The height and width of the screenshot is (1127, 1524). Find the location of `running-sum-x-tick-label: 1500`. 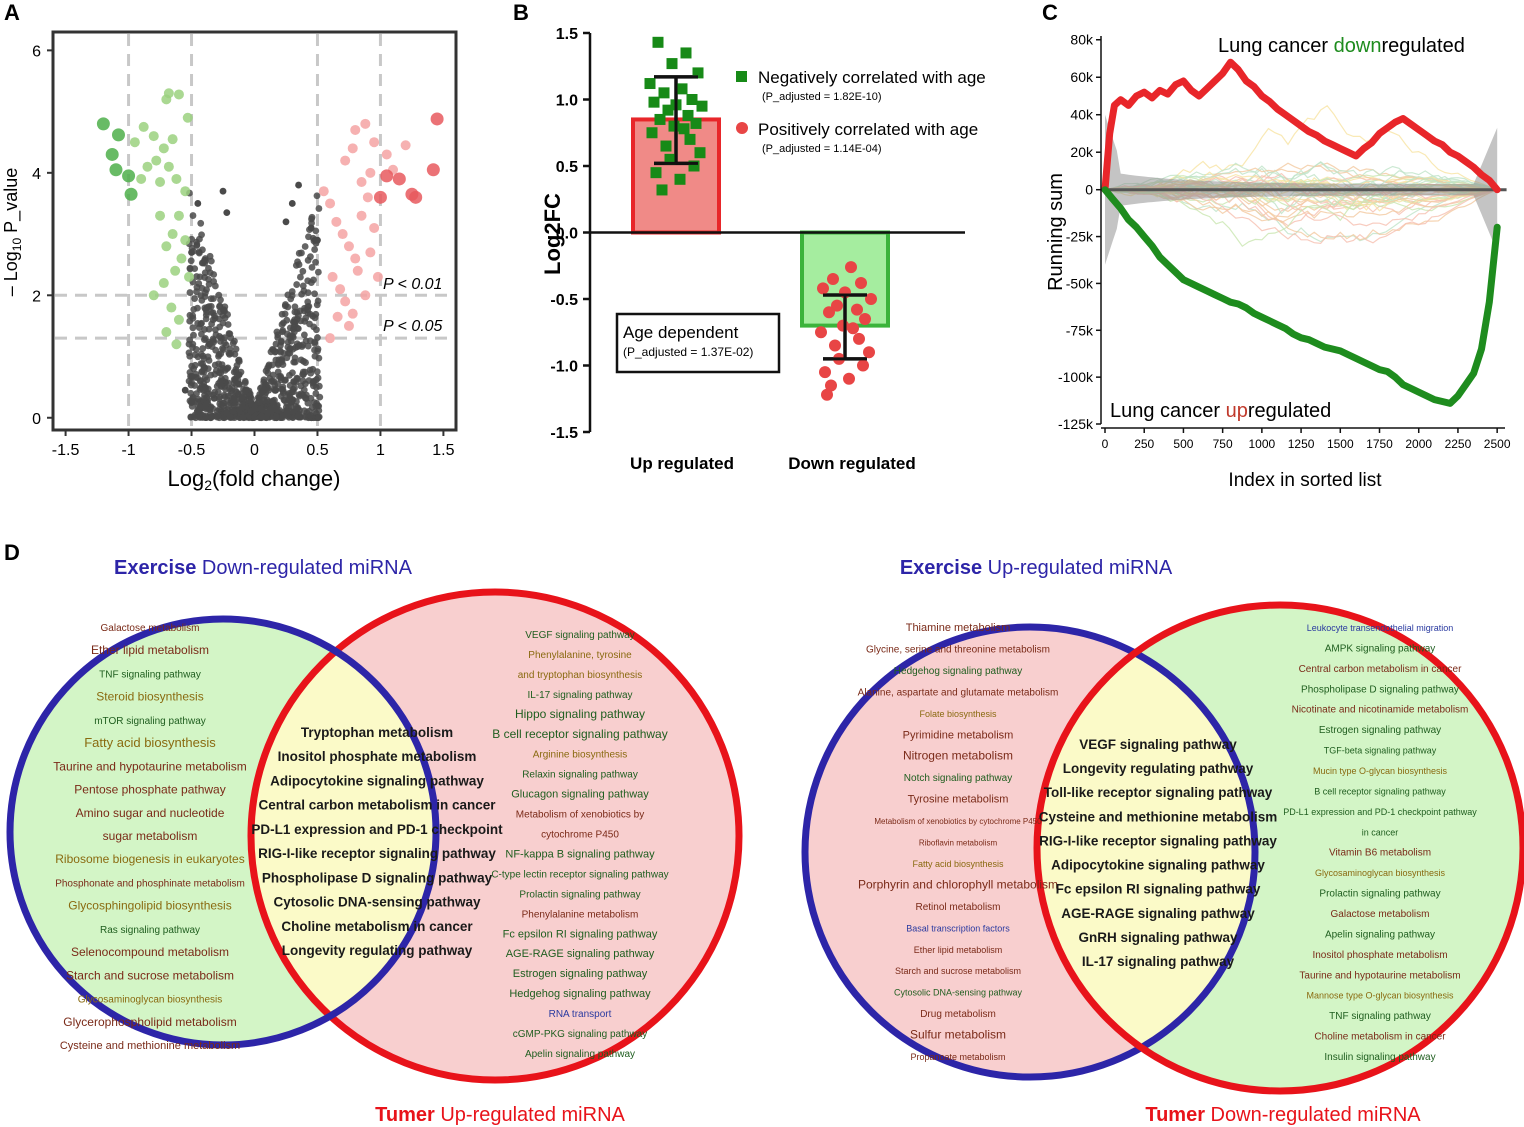

running-sum-x-tick-label: 1500 is located at coordinates (1340, 444).